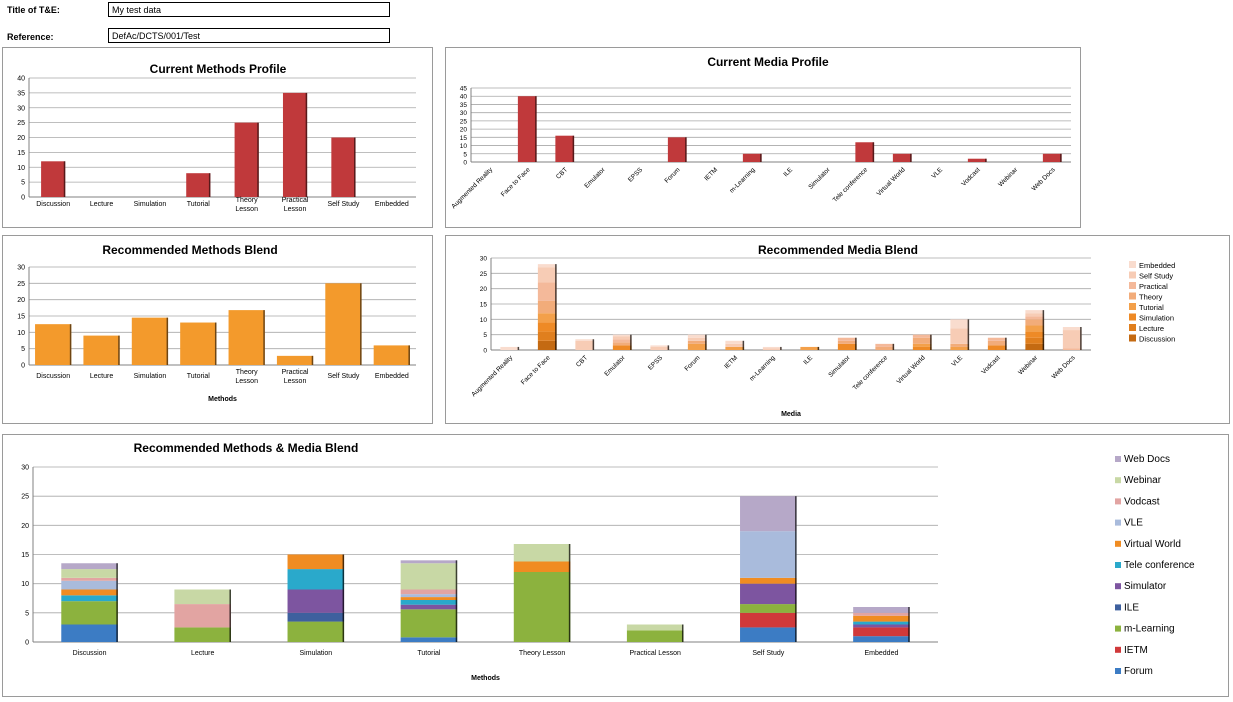 The width and height of the screenshot is (1233, 702). I want to click on segment-ietm-embedded, so click(735, 342).